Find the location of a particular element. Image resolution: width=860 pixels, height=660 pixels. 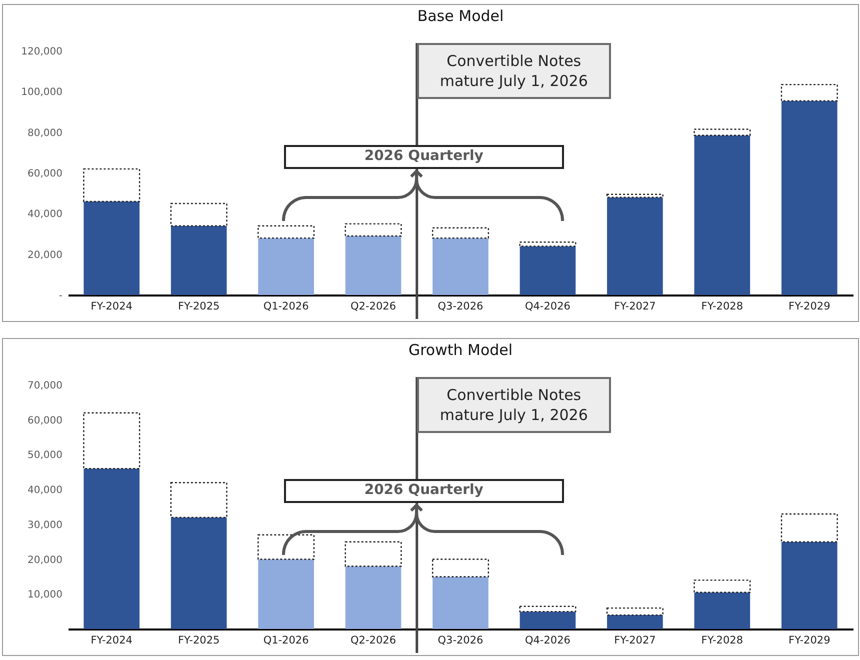

y-tick-label: 100,000 is located at coordinates (41, 92).